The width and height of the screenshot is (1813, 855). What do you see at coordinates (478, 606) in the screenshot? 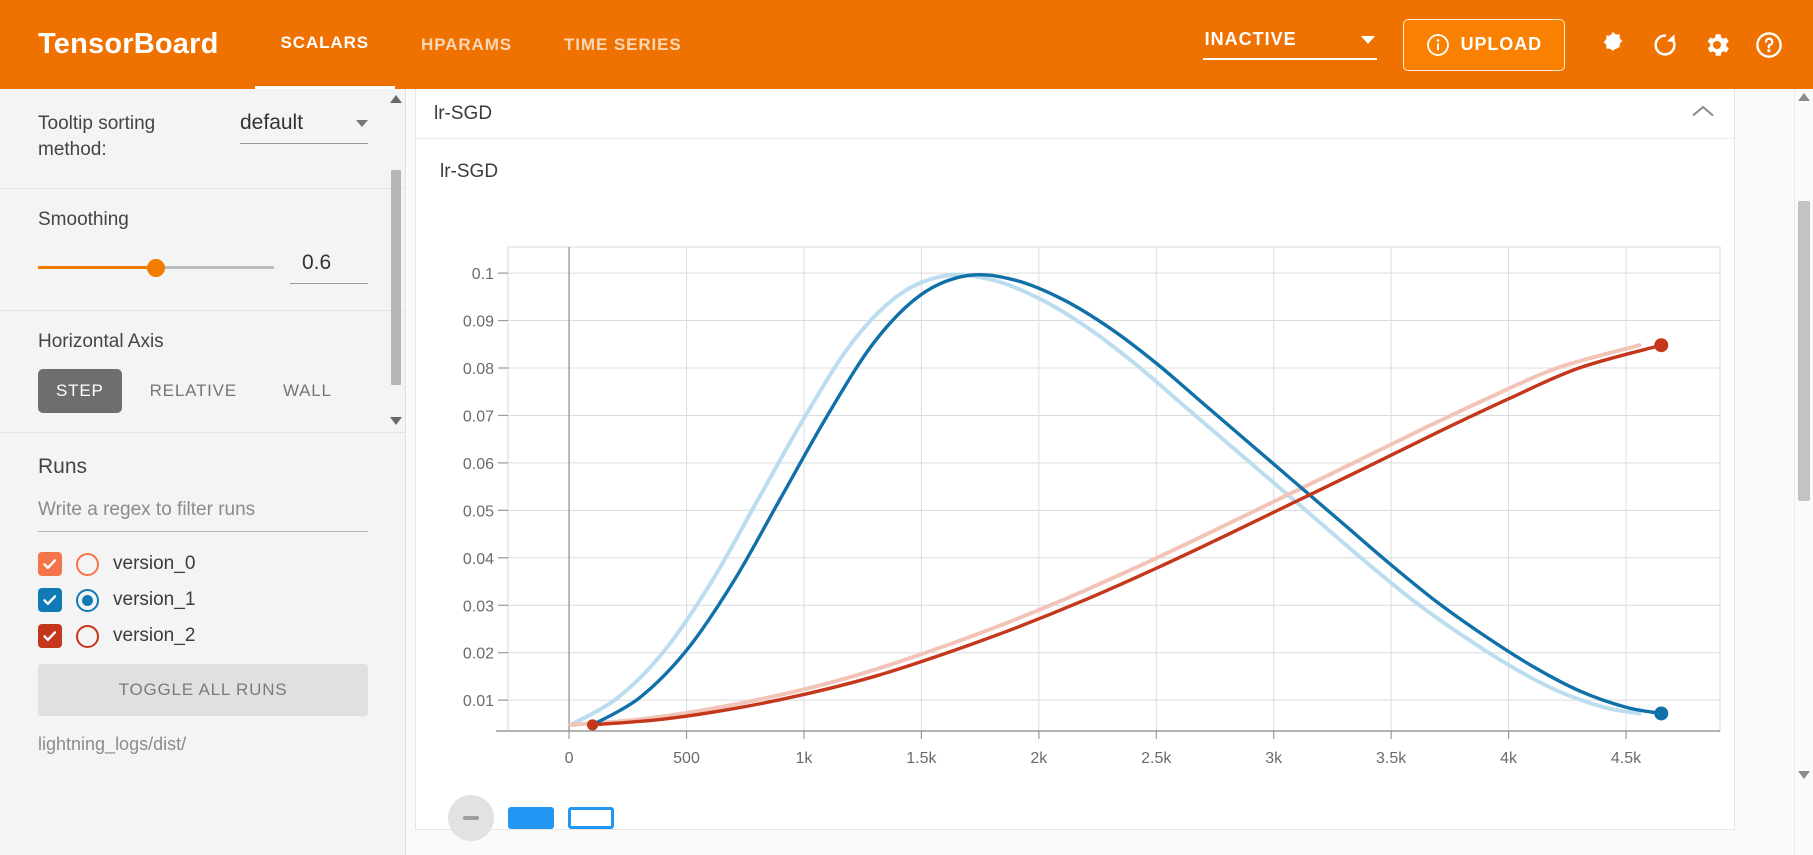
I see `svg-text: 0.03` at bounding box center [478, 606].